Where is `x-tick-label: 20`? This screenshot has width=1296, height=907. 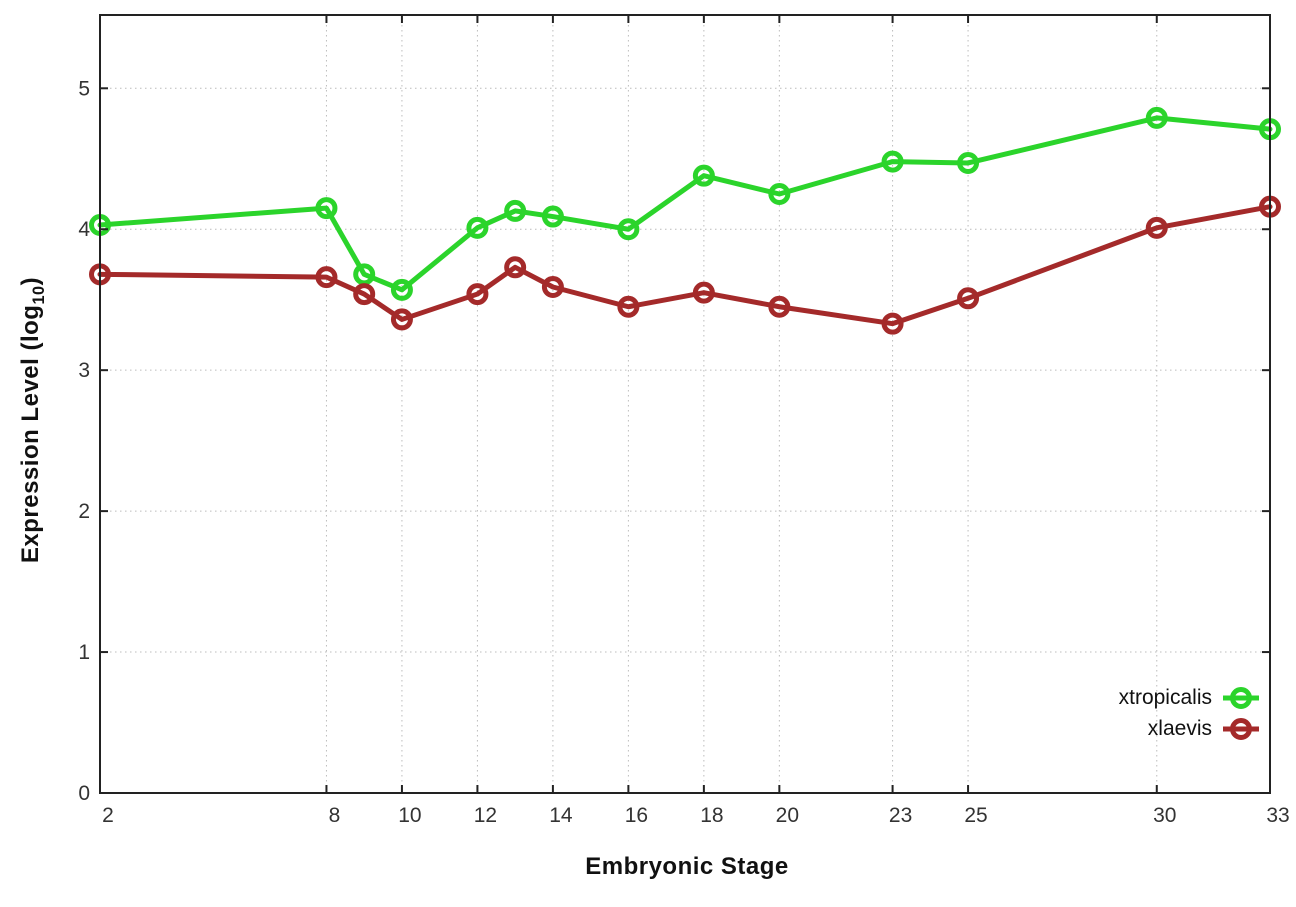
x-tick-label: 20 is located at coordinates (787, 815).